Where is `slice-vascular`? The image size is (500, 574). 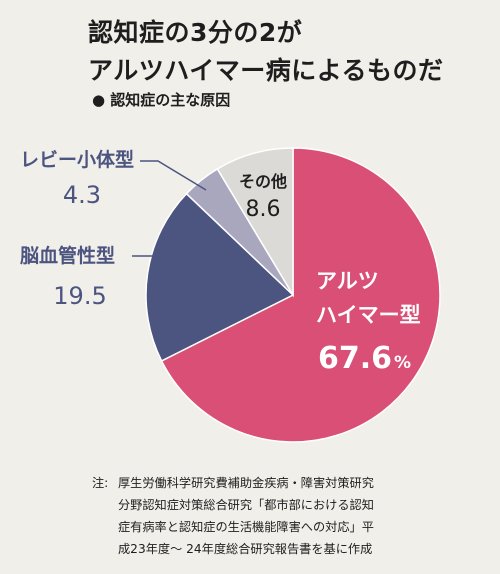 slice-vascular is located at coordinates (220, 277).